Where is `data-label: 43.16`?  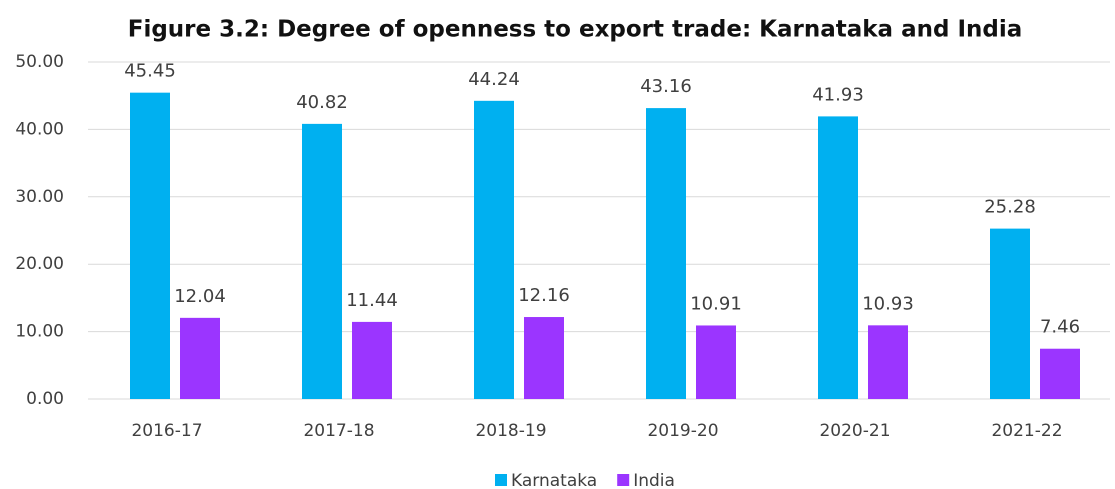
data-label: 43.16 is located at coordinates (666, 86).